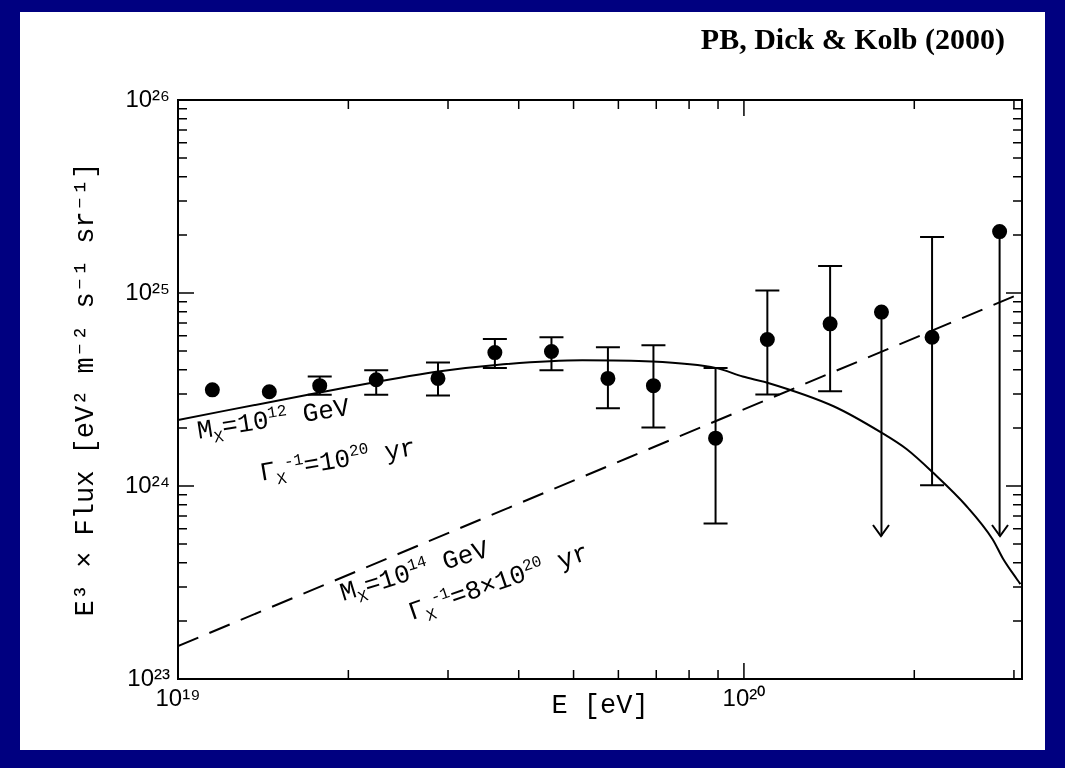  I want to click on x-tick-label: 10¹⁹, so click(178, 698).